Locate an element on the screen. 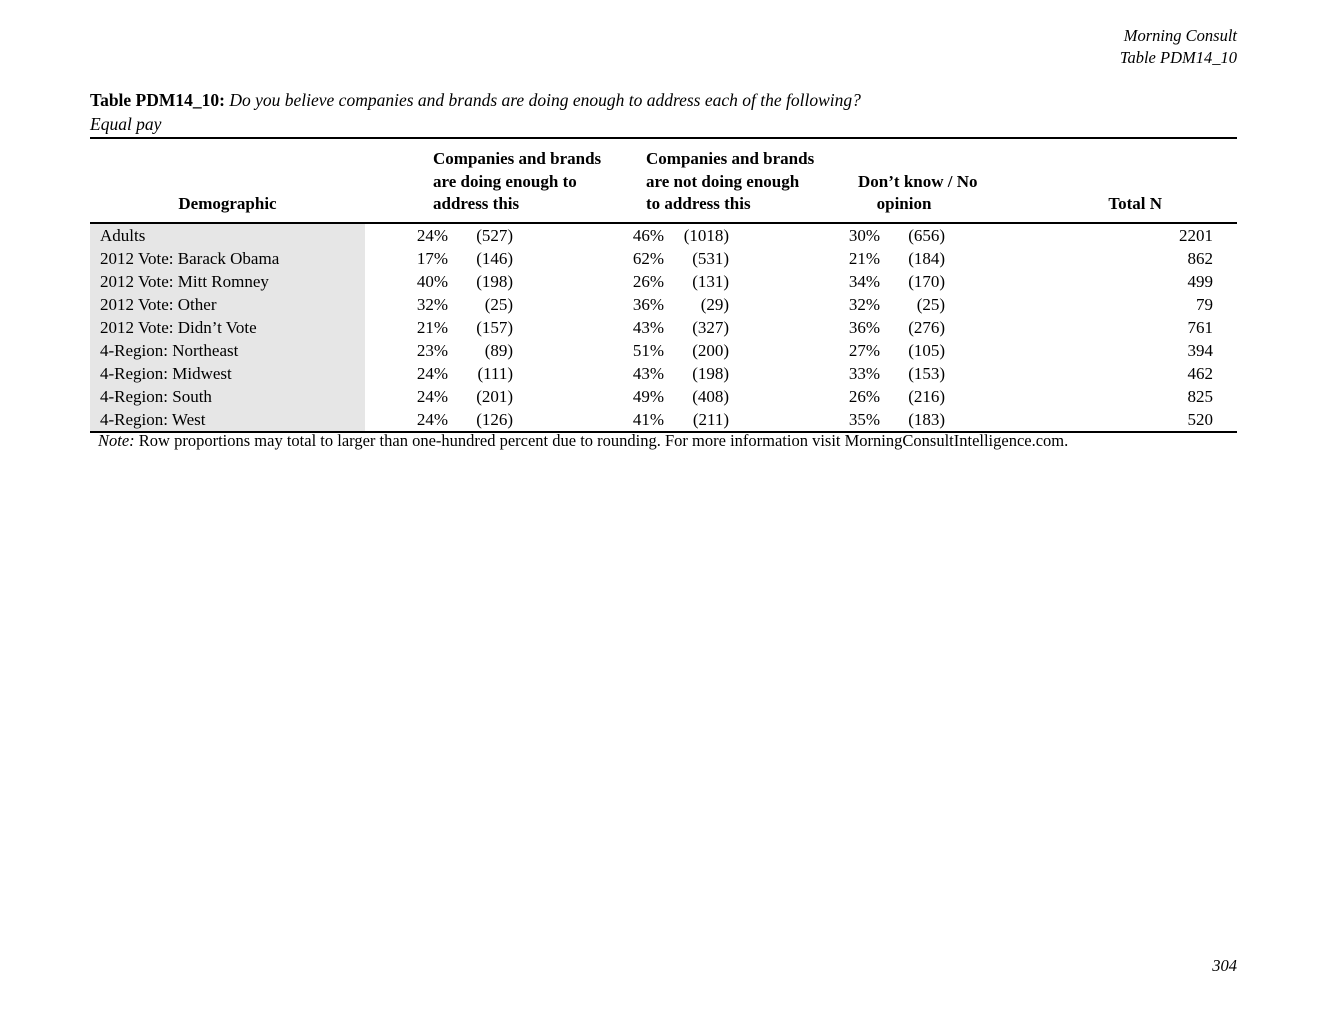 This screenshot has height=1020, width=1320. not-doing-count-cell: (200) is located at coordinates (711, 350).